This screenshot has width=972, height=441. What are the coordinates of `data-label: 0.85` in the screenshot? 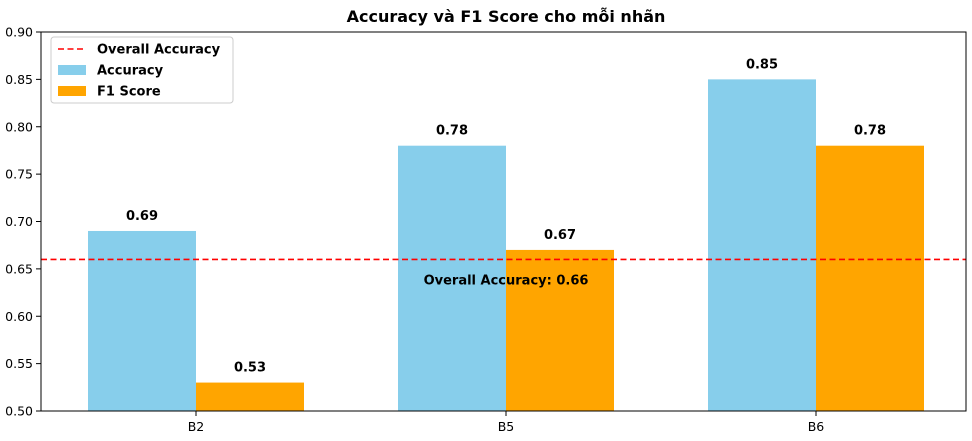 It's located at (762, 64).